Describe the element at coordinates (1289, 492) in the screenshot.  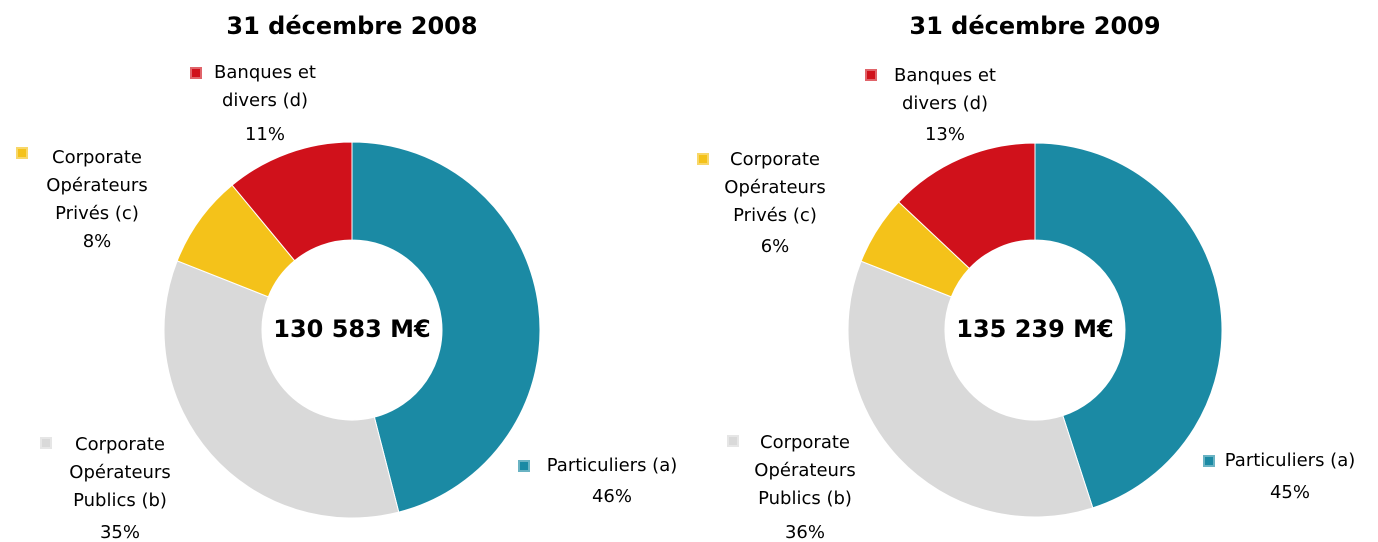
I see `value-label: 45%` at that location.